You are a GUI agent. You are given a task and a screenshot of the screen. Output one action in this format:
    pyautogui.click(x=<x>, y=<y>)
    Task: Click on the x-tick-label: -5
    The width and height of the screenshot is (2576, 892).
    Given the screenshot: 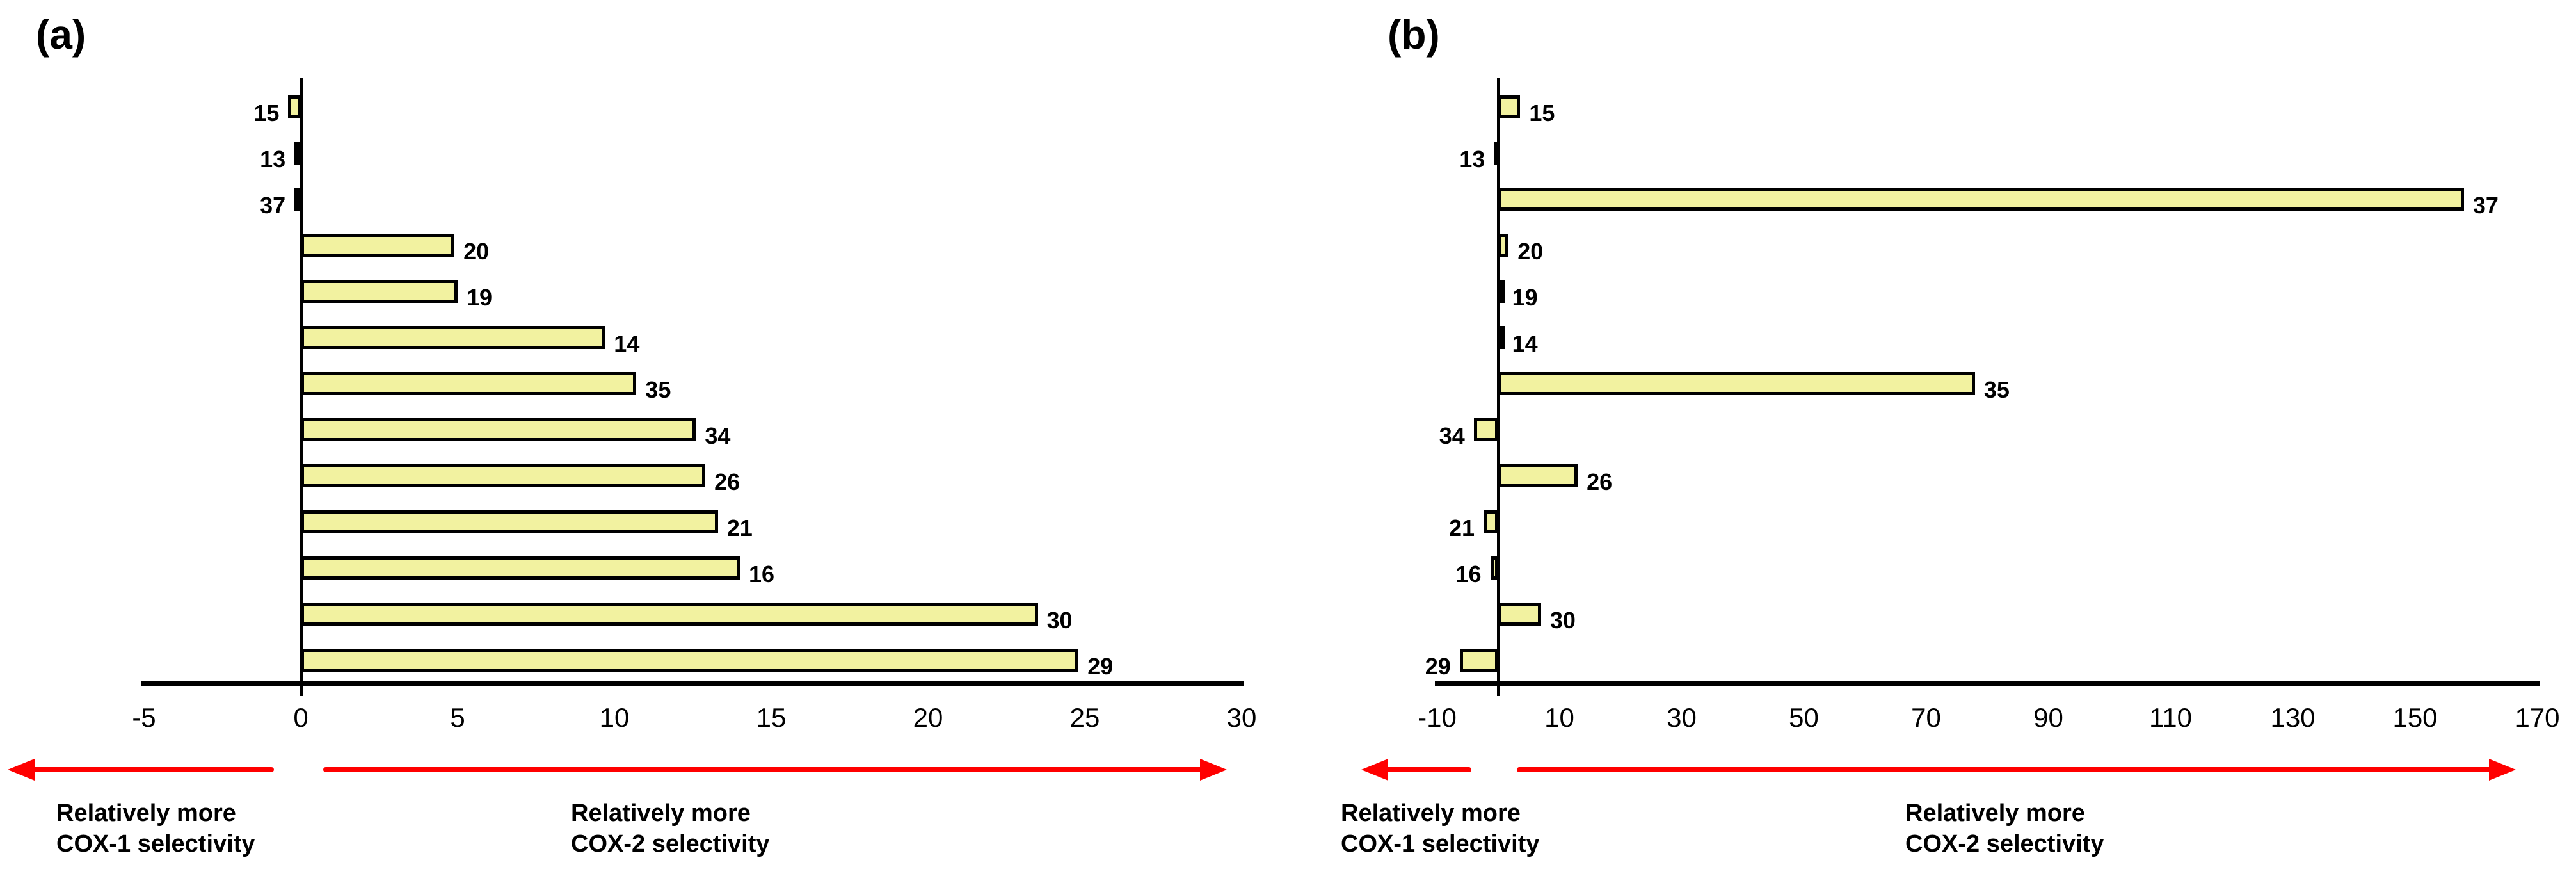 What is the action you would take?
    pyautogui.click(x=144, y=717)
    